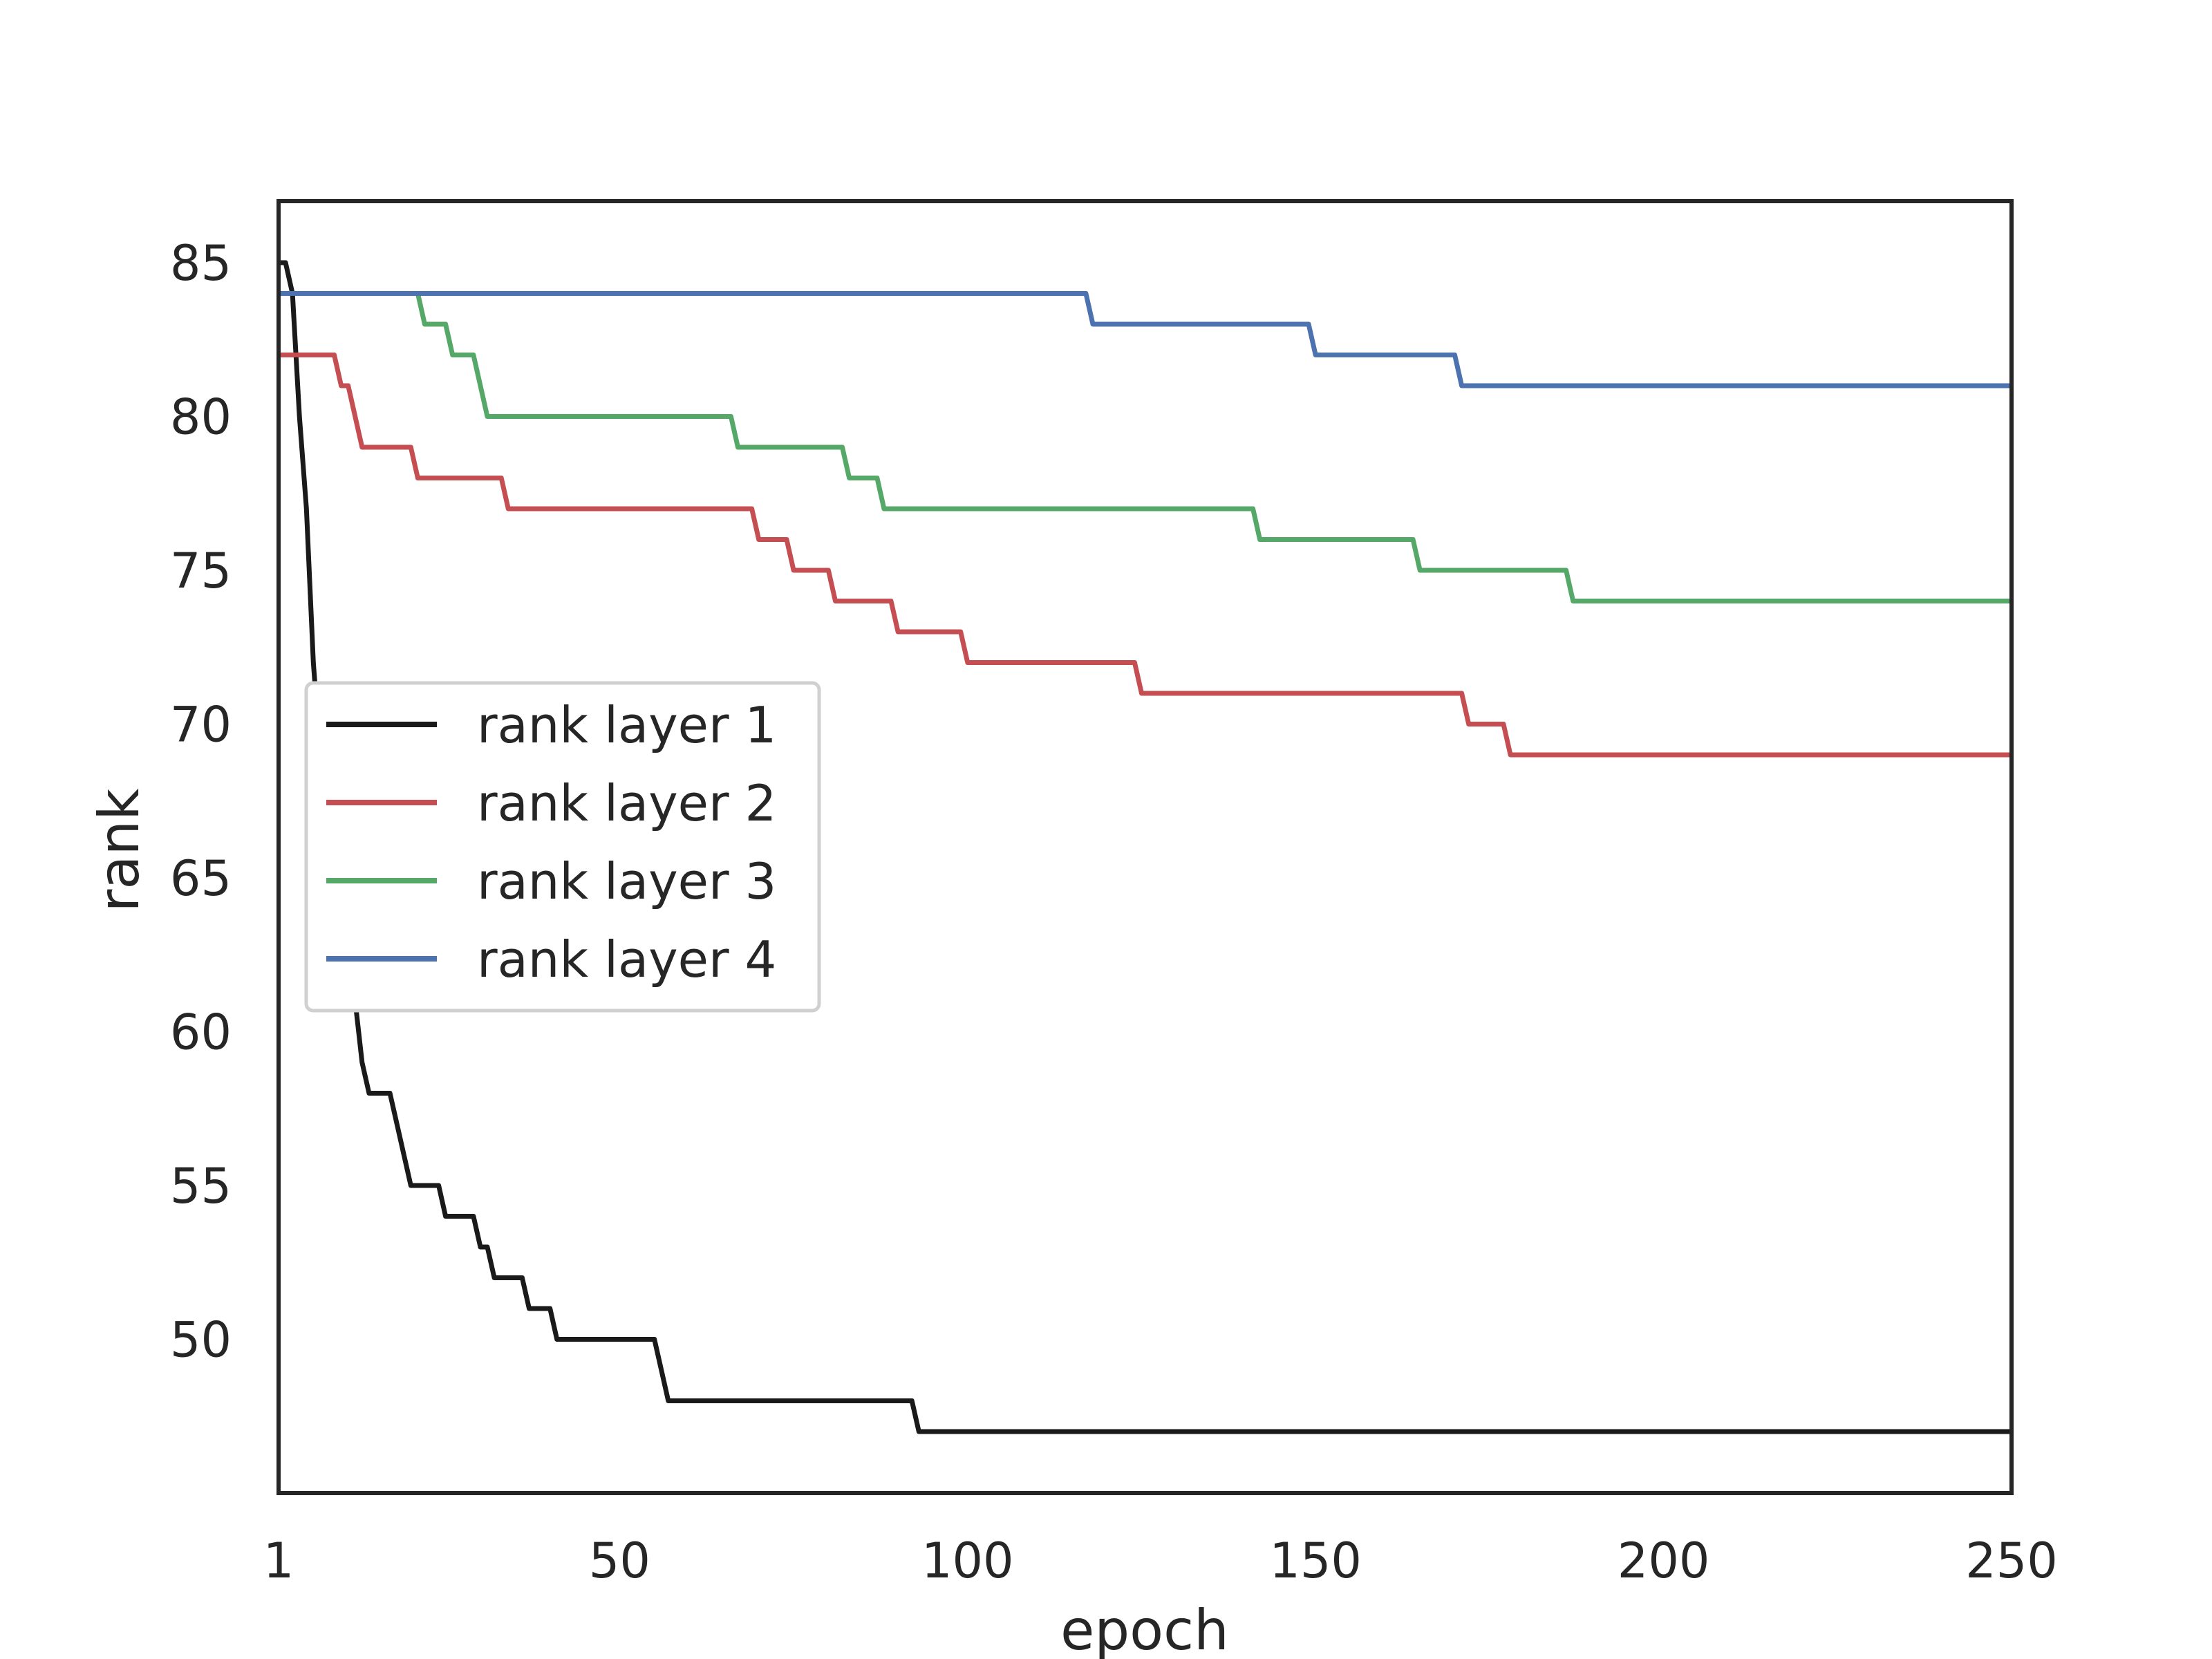 This screenshot has width=2212, height=1659. I want to click on legend-label-layer-3: rank layer 3, so click(626, 881).